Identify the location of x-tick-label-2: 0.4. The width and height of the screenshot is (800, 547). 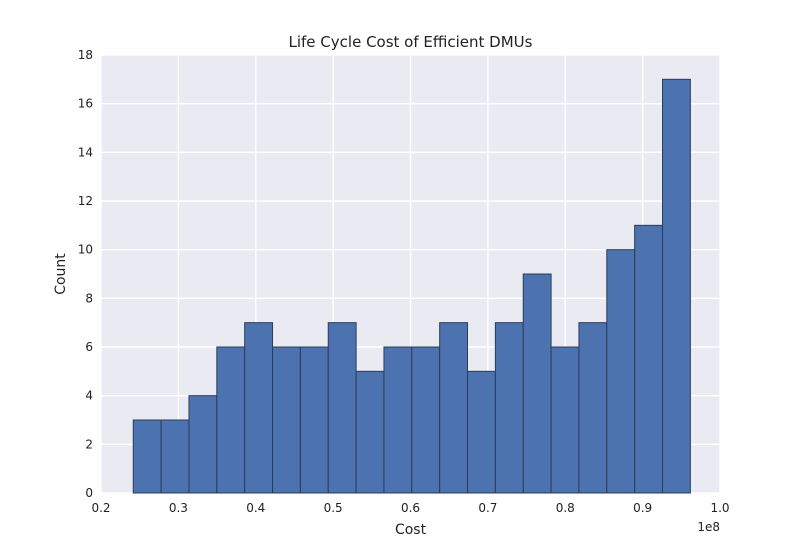
(255, 508).